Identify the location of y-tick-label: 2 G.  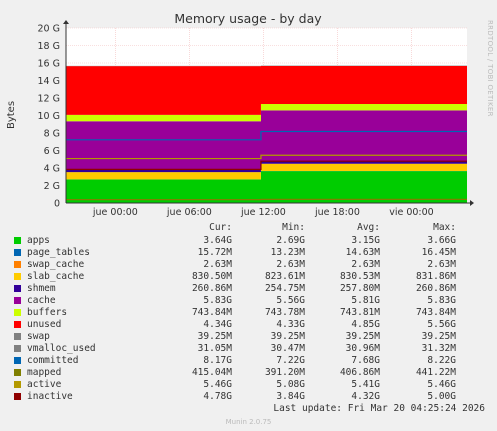
(52, 186).